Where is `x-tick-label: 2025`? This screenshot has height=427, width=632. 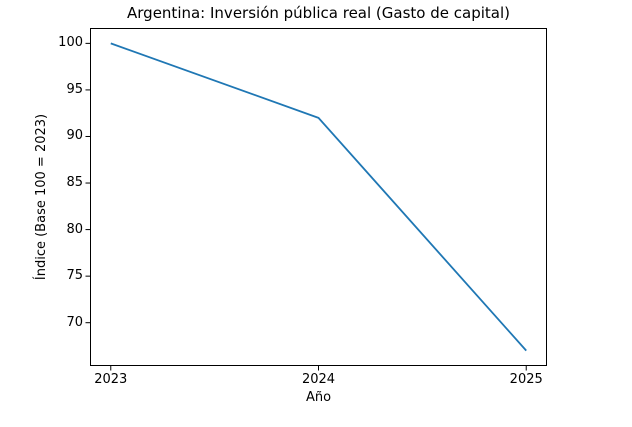 x-tick-label: 2025 is located at coordinates (526, 379).